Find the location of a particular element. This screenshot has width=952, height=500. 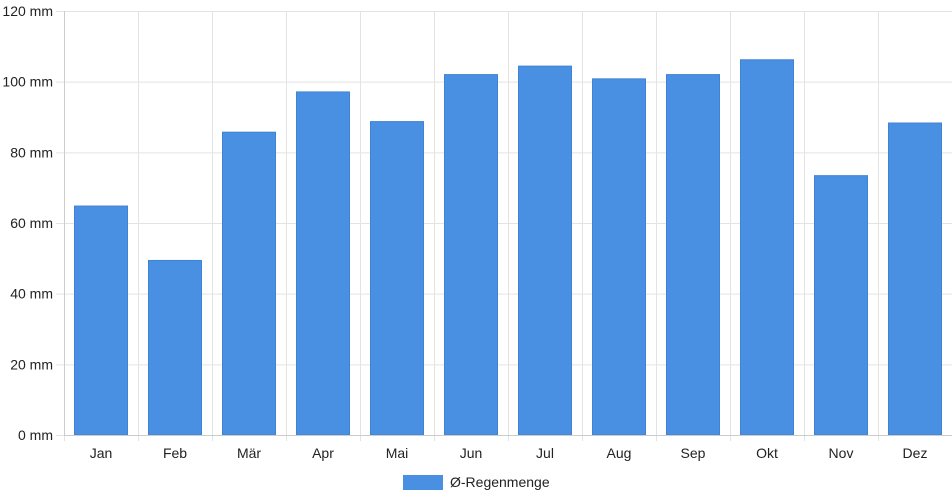

y-tick-label: 120 mm is located at coordinates (27, 11).